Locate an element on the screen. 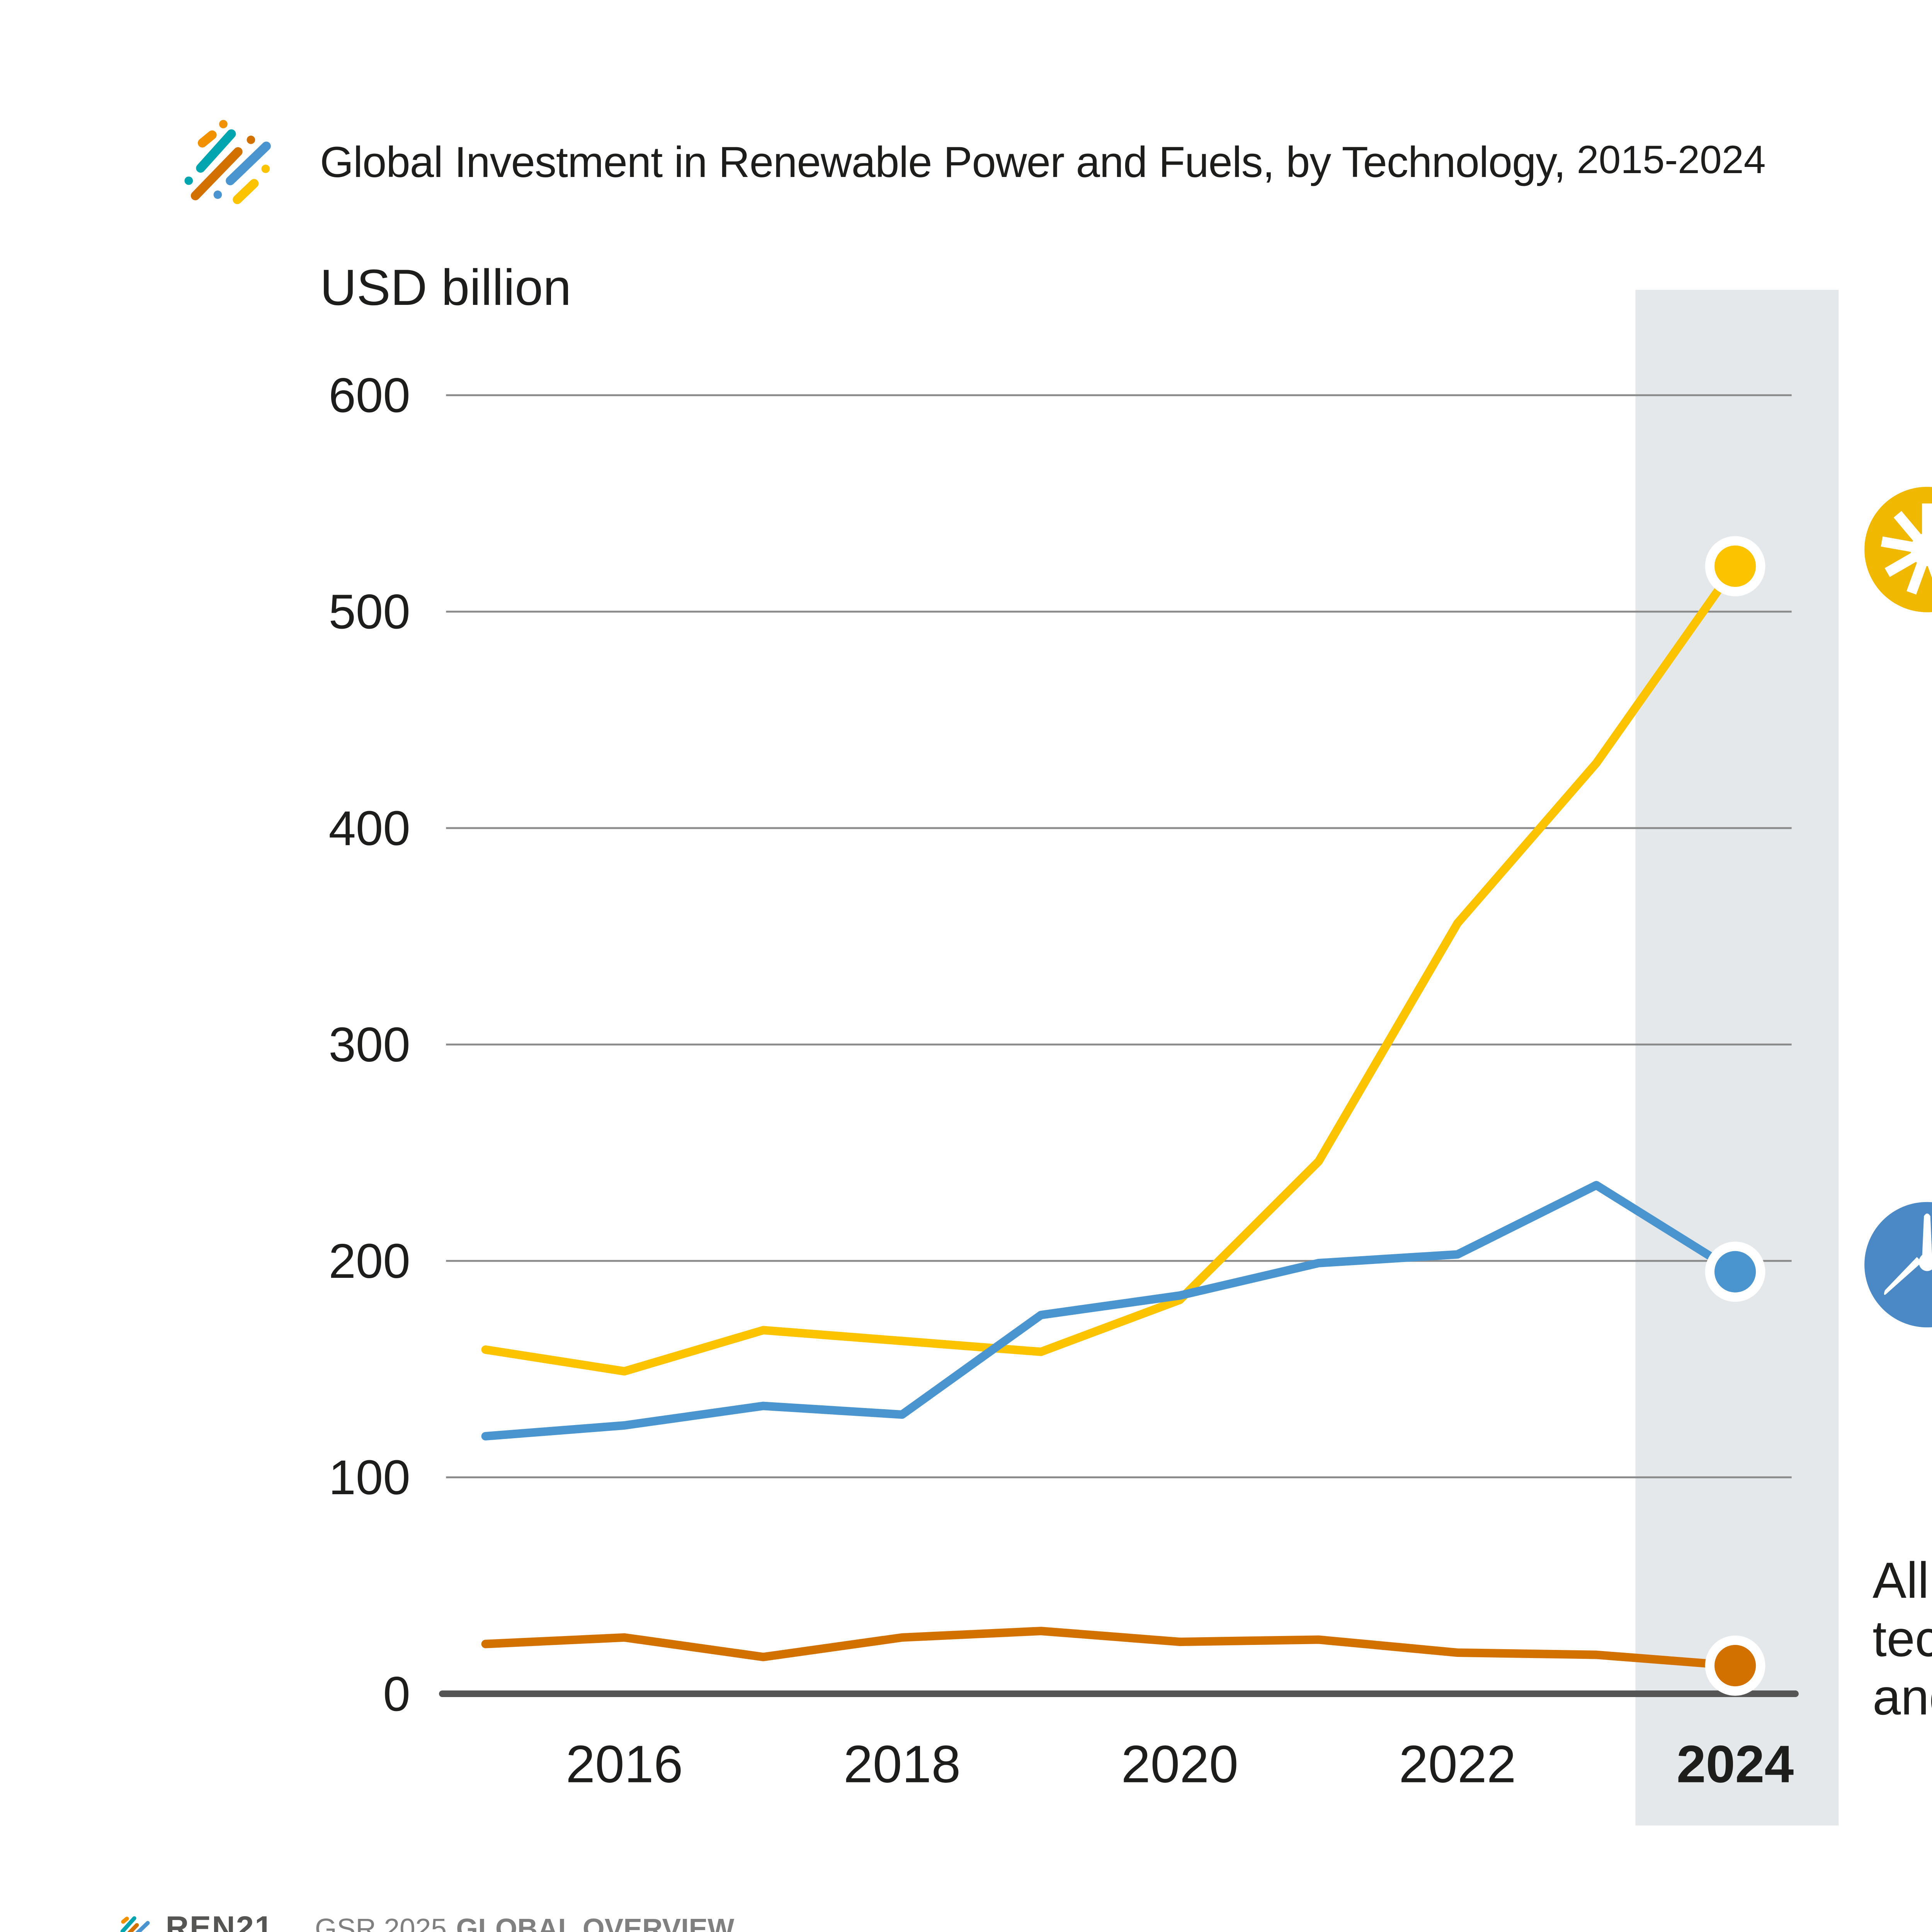 Image resolution: width=1932 pixels, height=1932 pixels. footer-section: GLOBAL OVERVIEW is located at coordinates (596, 1923).